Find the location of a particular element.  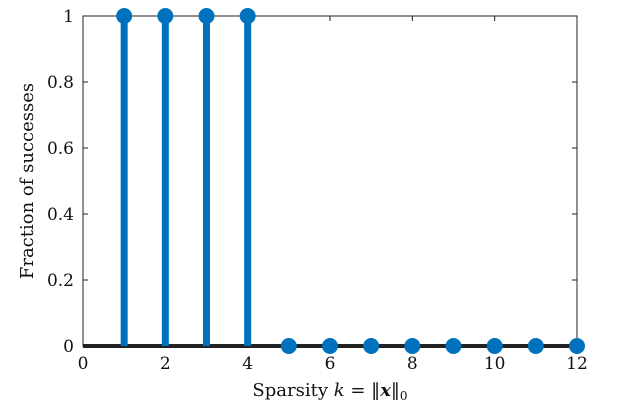

x-axis-label-vec: x is located at coordinates (385, 390).